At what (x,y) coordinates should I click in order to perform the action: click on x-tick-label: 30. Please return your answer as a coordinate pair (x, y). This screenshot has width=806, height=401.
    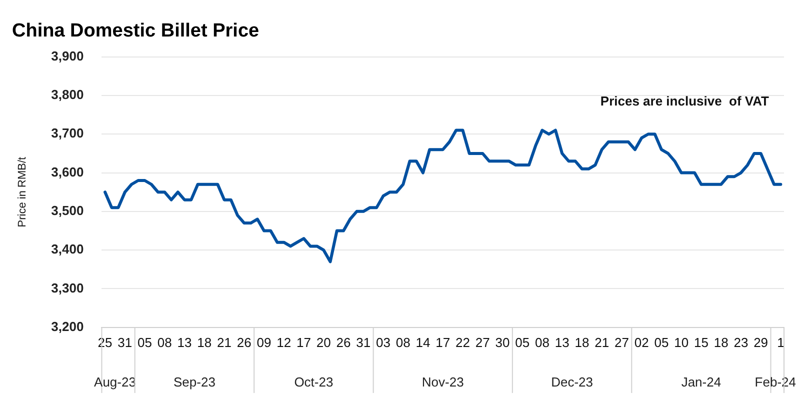
    Looking at the image, I should click on (502, 342).